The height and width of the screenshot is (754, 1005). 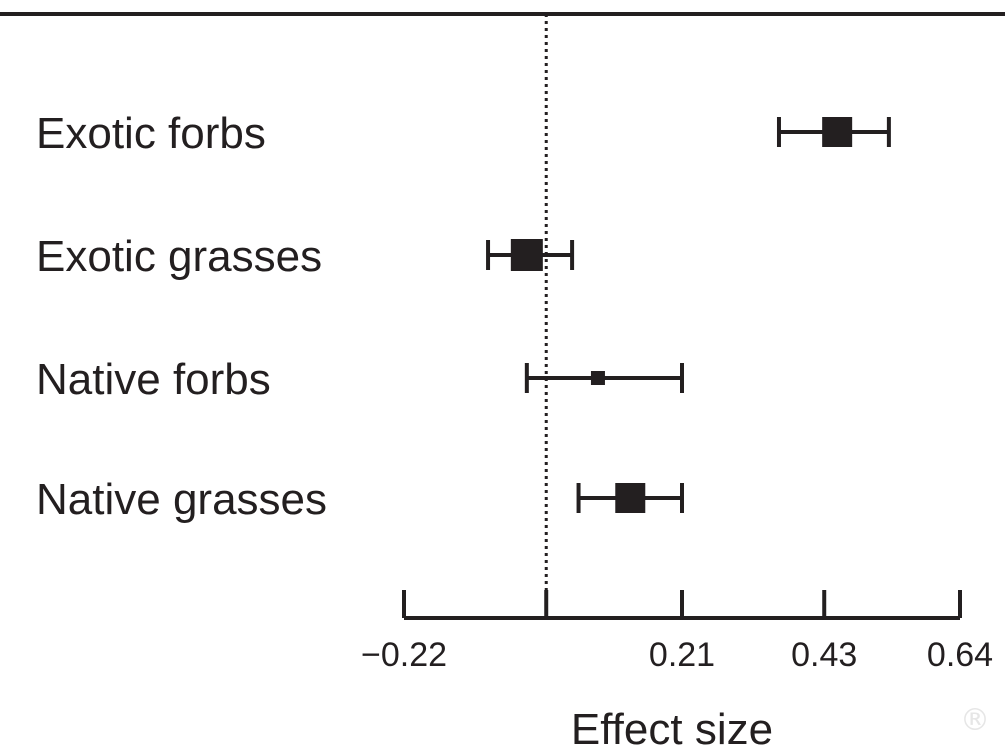 I want to click on x-tick-label: 0.64, so click(x=960, y=655).